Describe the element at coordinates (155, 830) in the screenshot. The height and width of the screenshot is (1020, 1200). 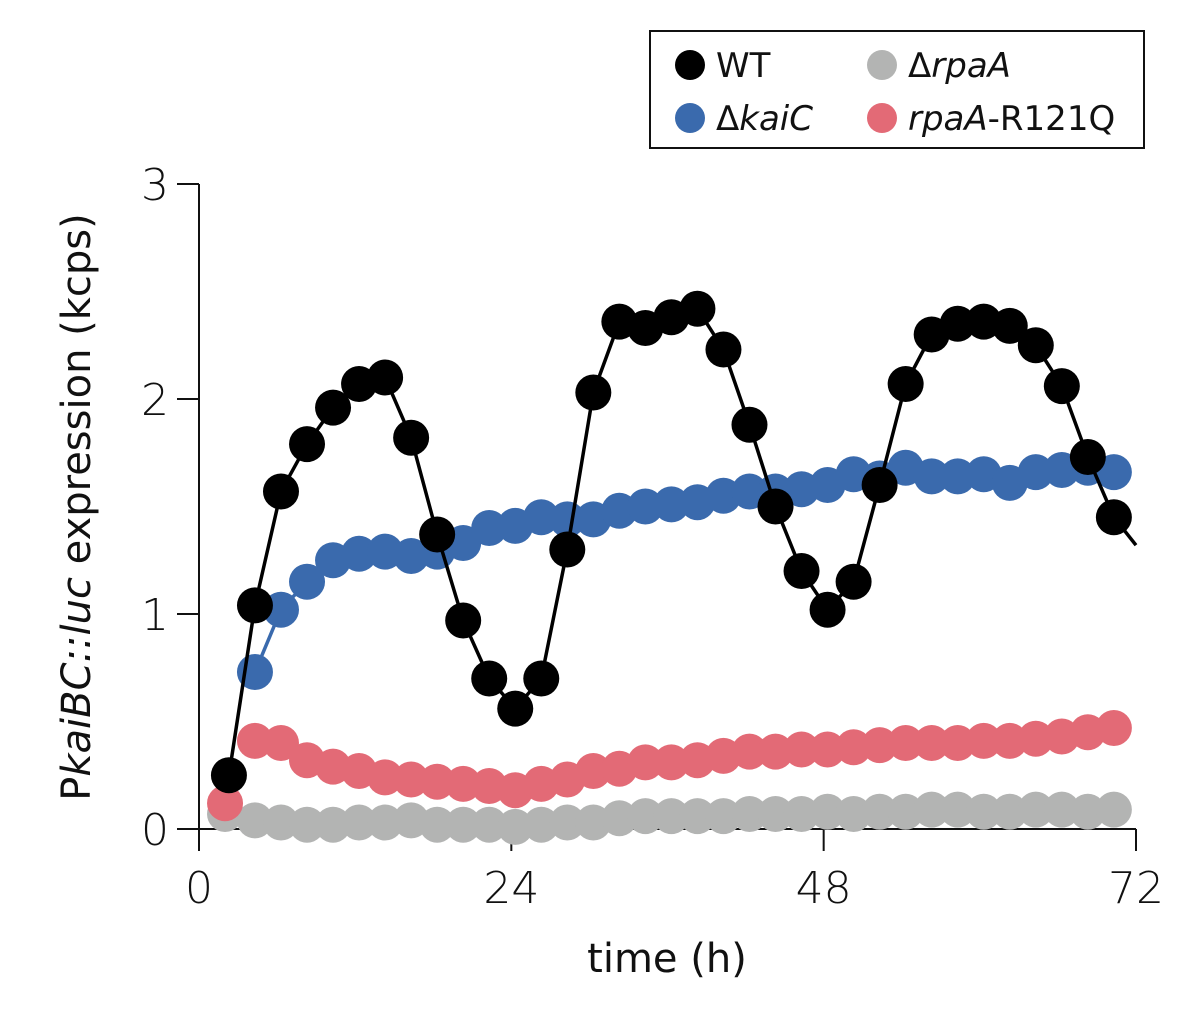
I see `y-tick-label: 0` at that location.